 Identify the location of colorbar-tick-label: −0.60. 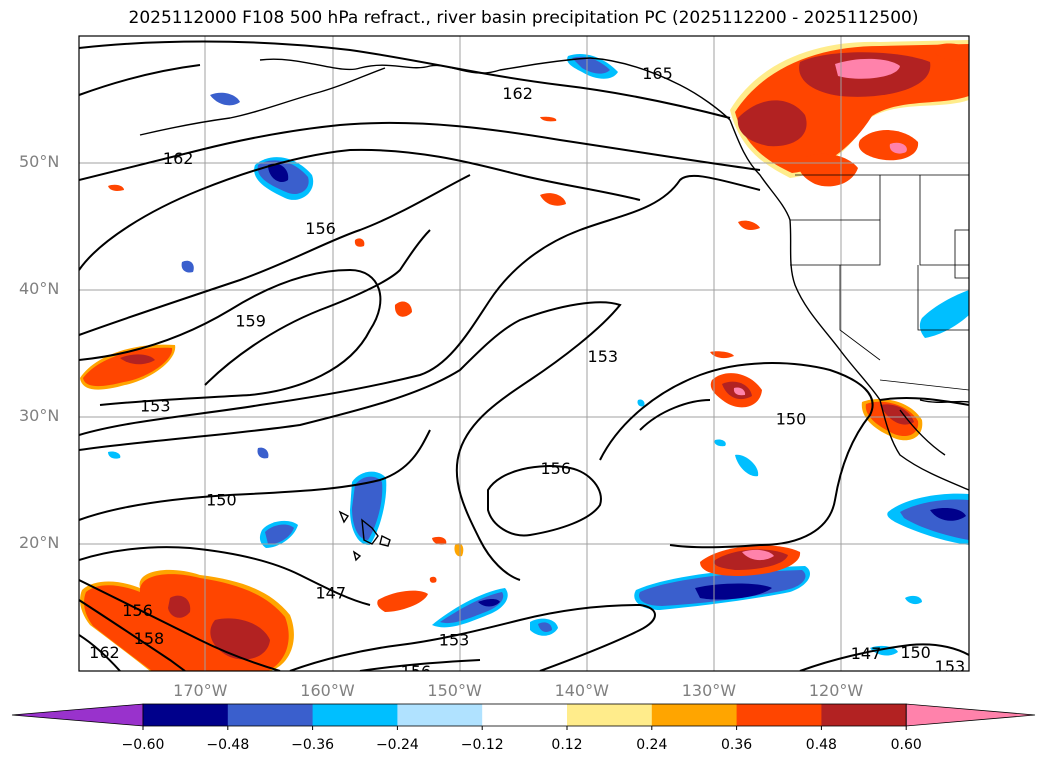
(143, 745).